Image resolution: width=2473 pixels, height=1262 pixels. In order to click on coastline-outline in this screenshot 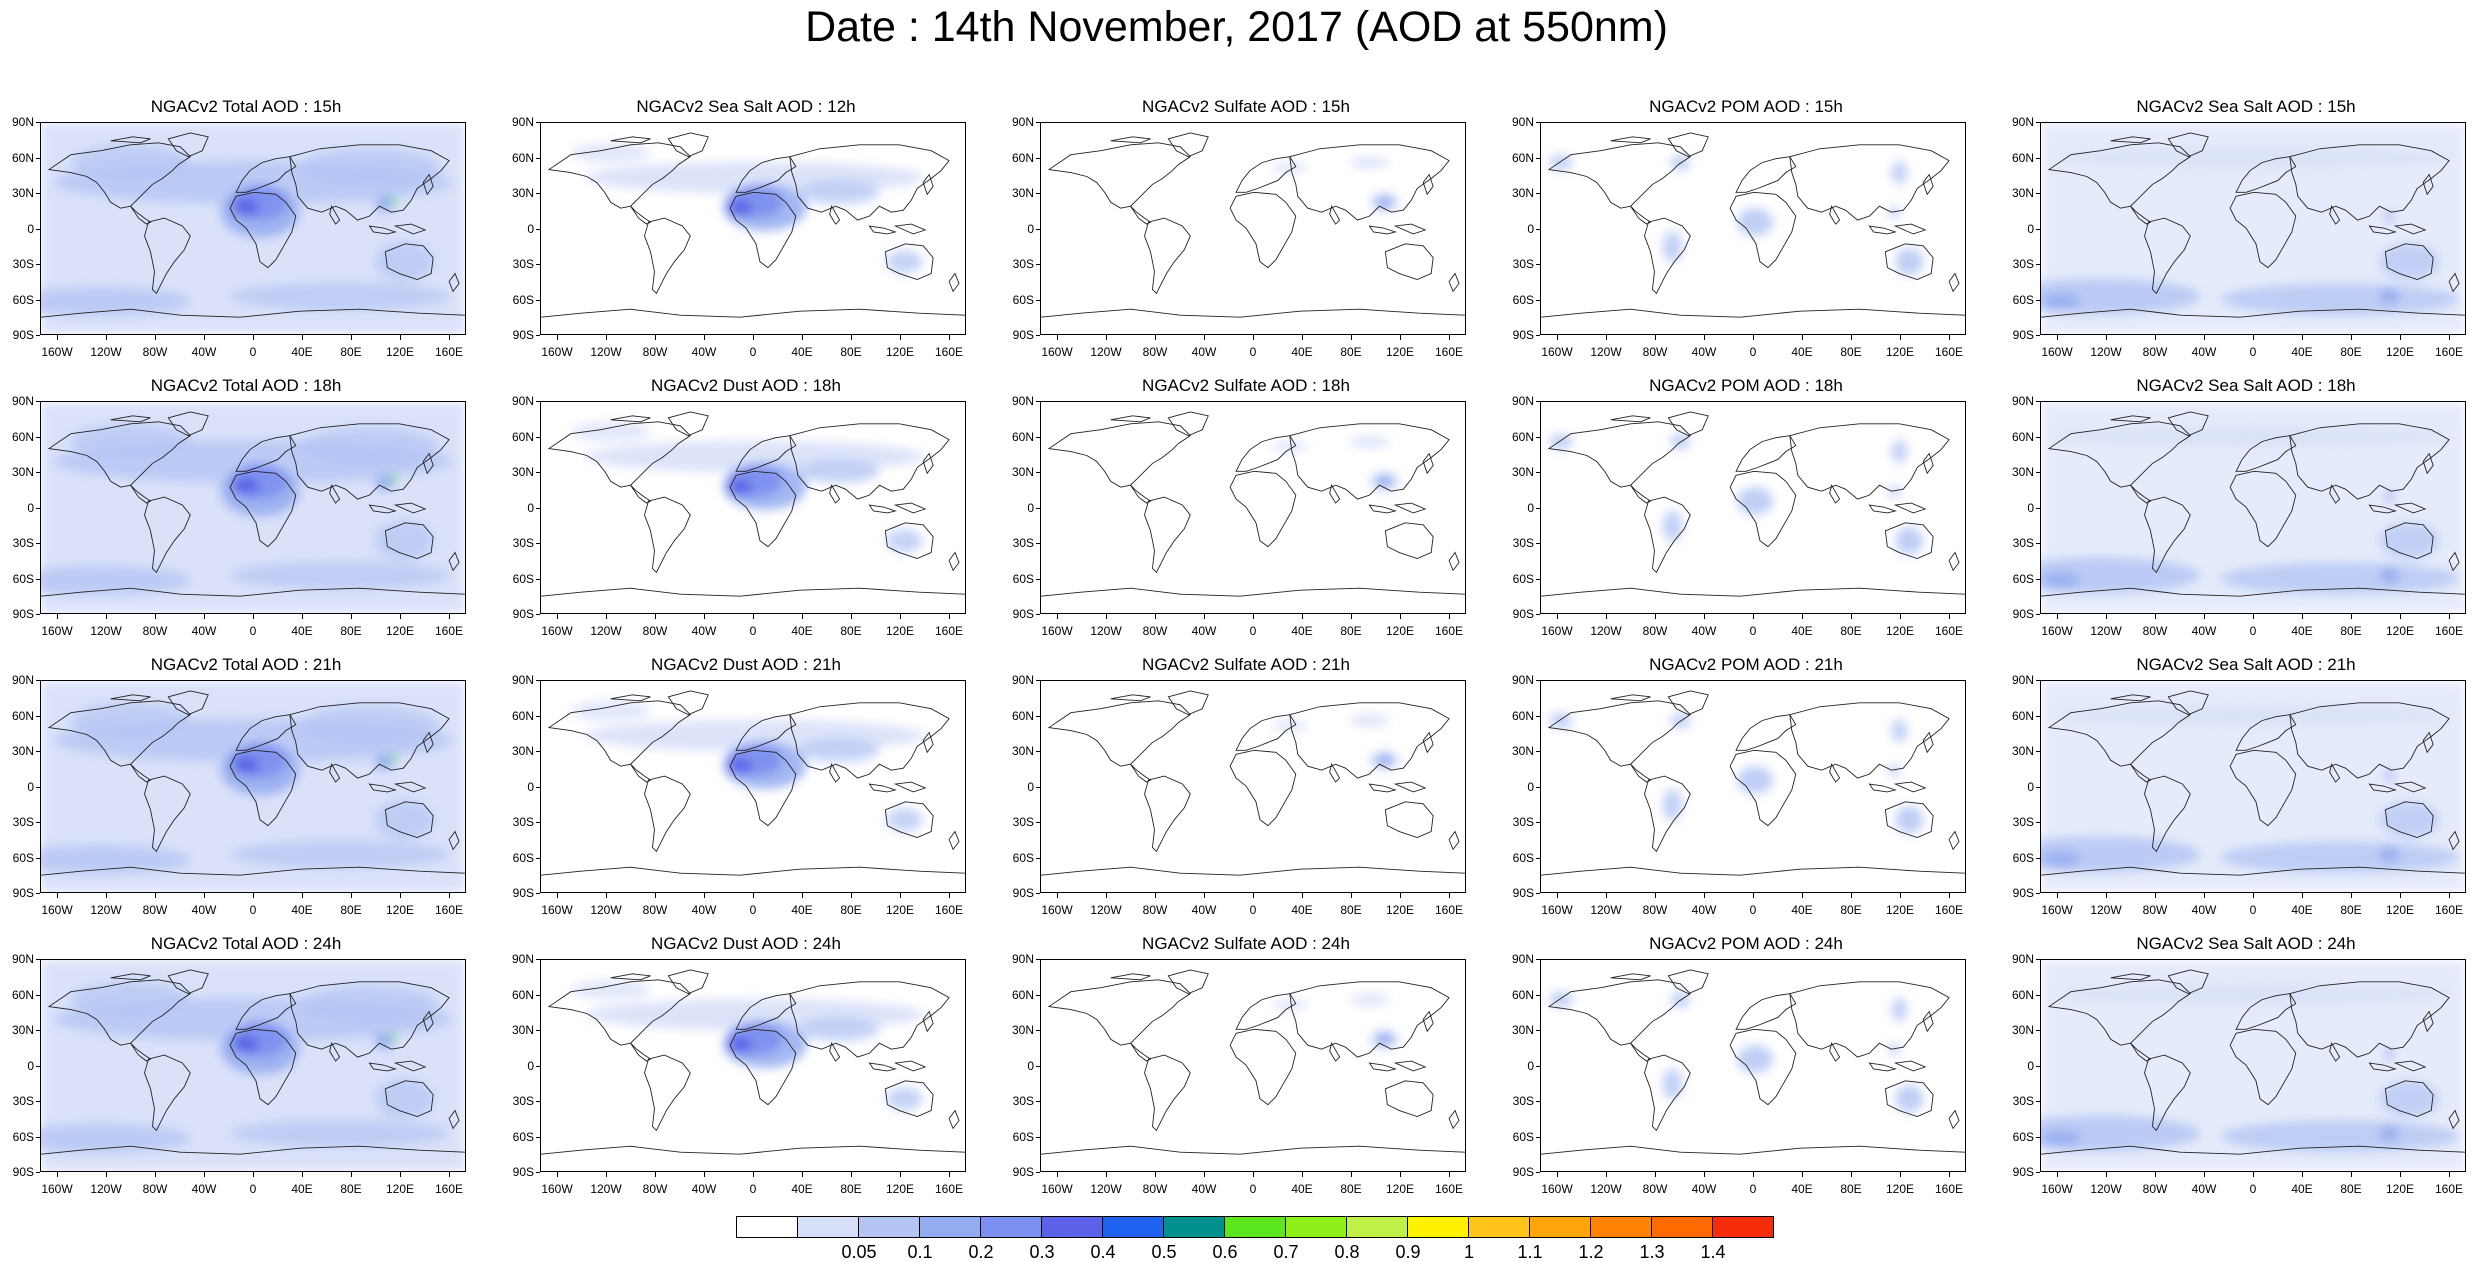, I will do `click(1253, 783)`.